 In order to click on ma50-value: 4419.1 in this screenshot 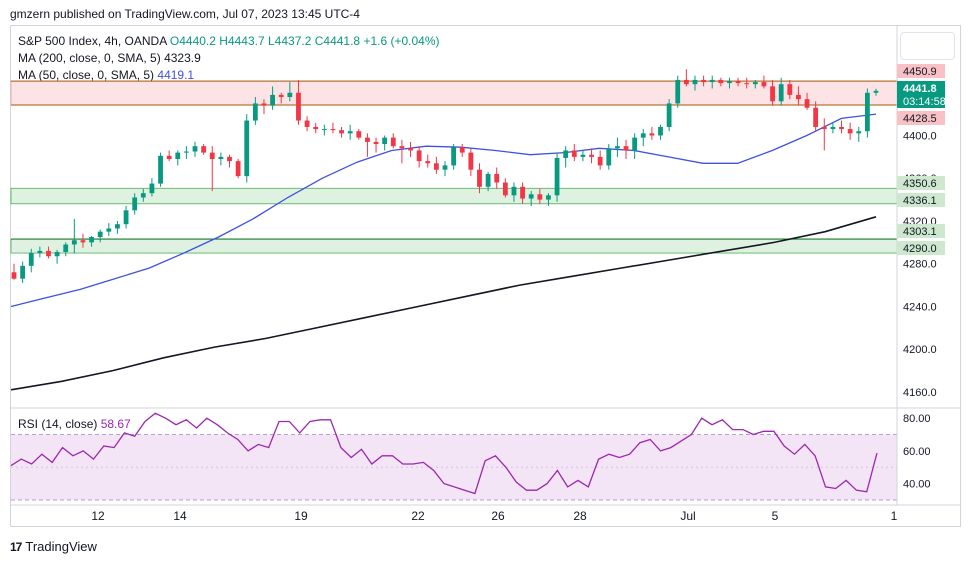, I will do `click(176, 75)`.